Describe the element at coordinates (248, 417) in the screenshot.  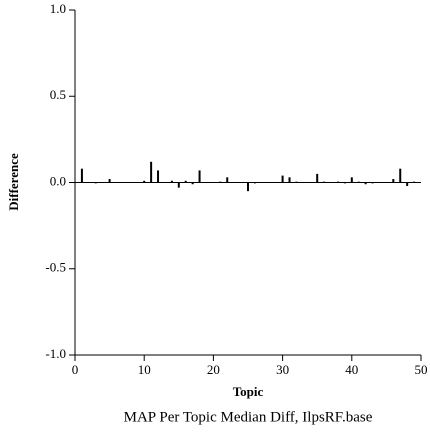
I see `chart-title: MAP Per Topic Median Diff, IlpsRF.base` at that location.